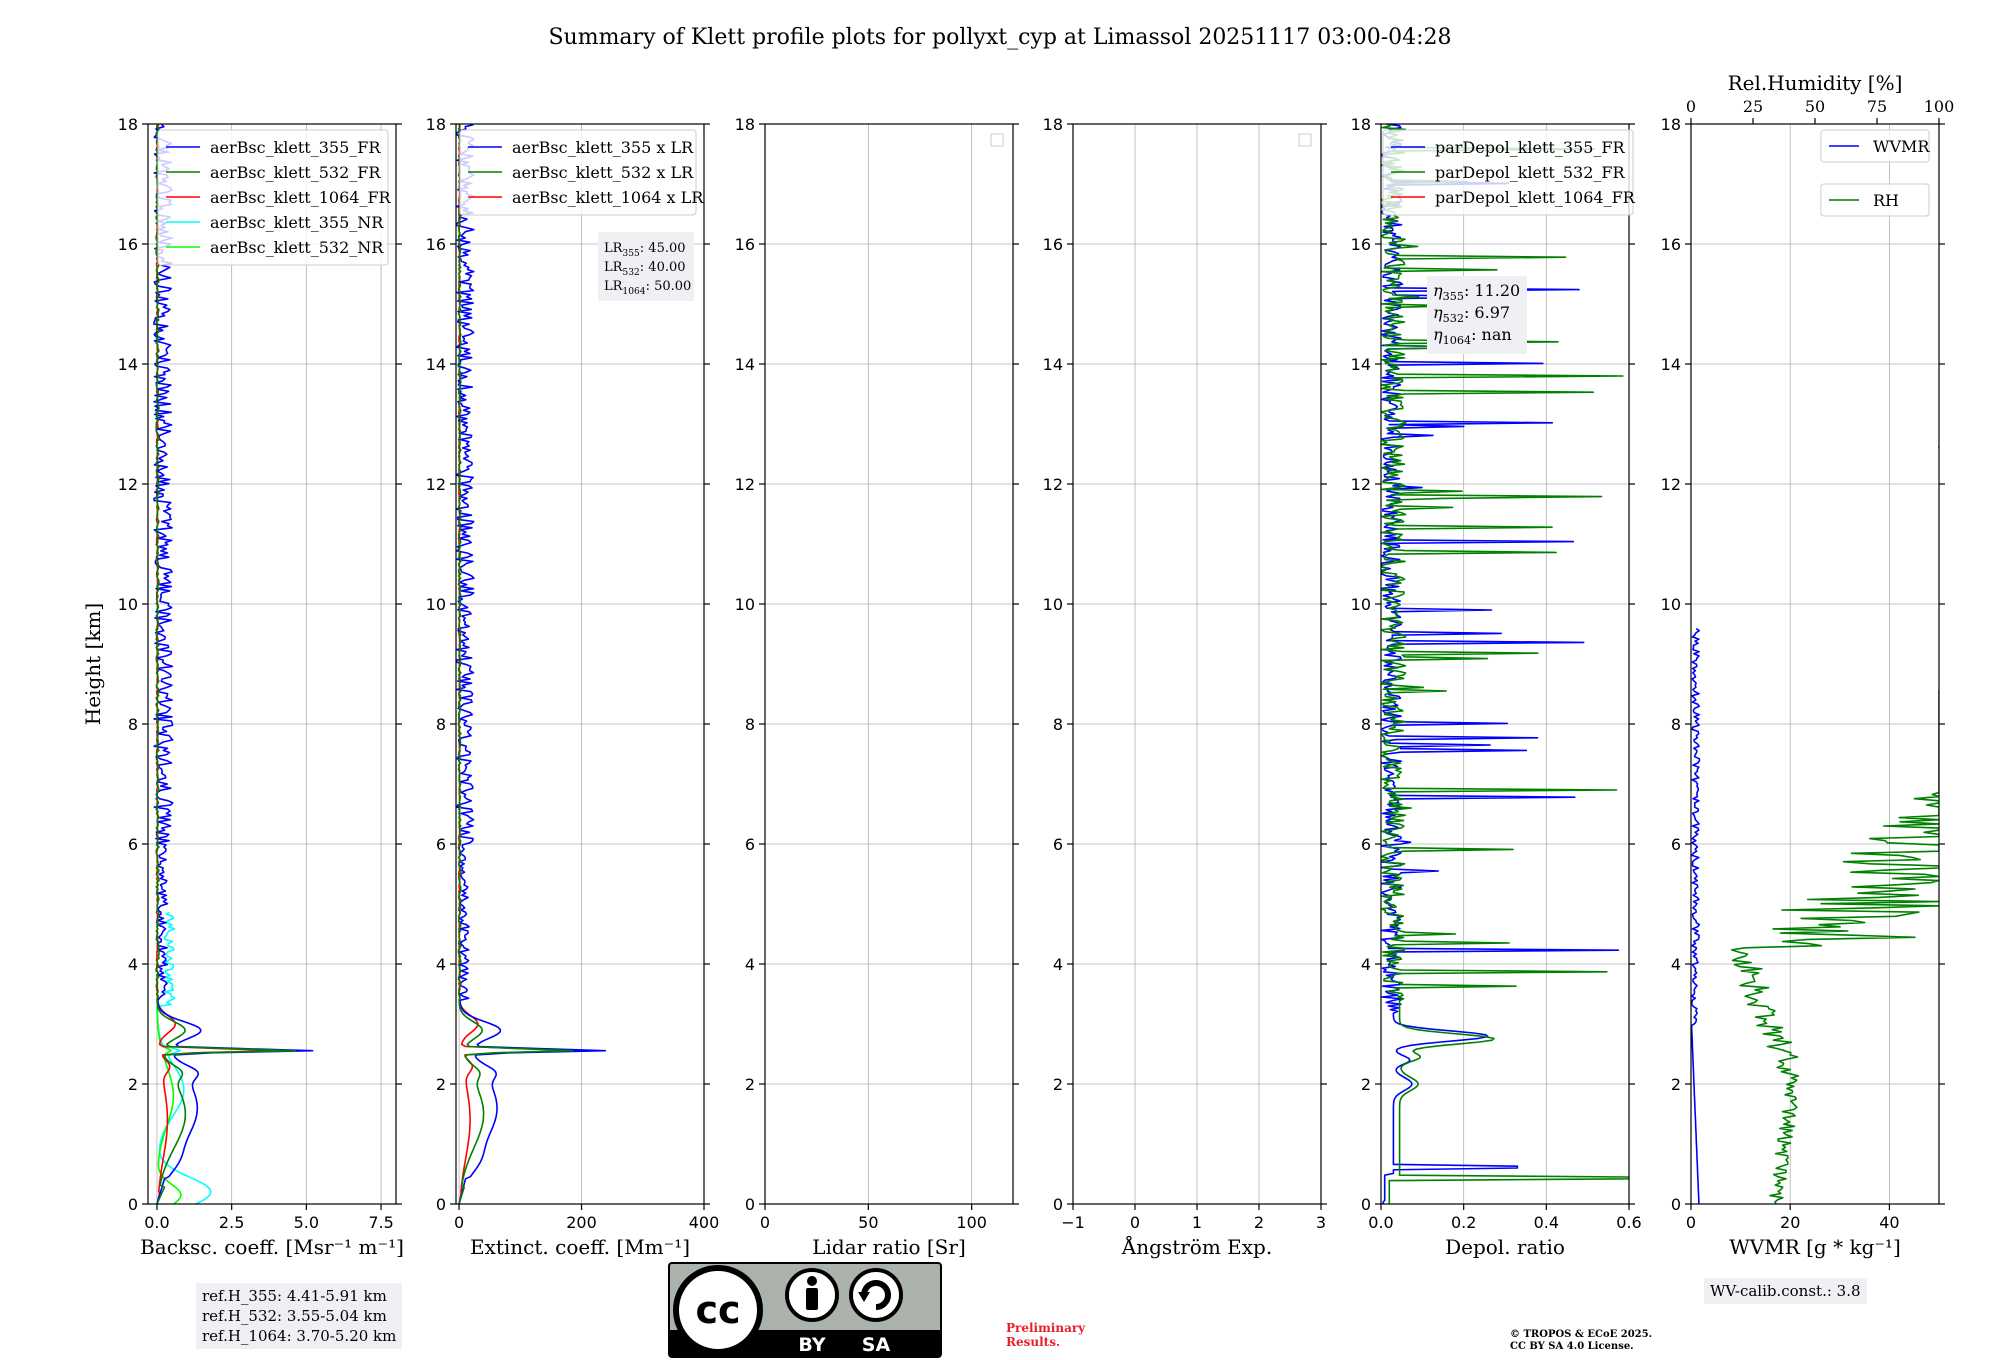 This screenshot has width=2000, height=1360. Describe the element at coordinates (128, 124) in the screenshot. I see `bsc-ytick-label: 18` at that location.